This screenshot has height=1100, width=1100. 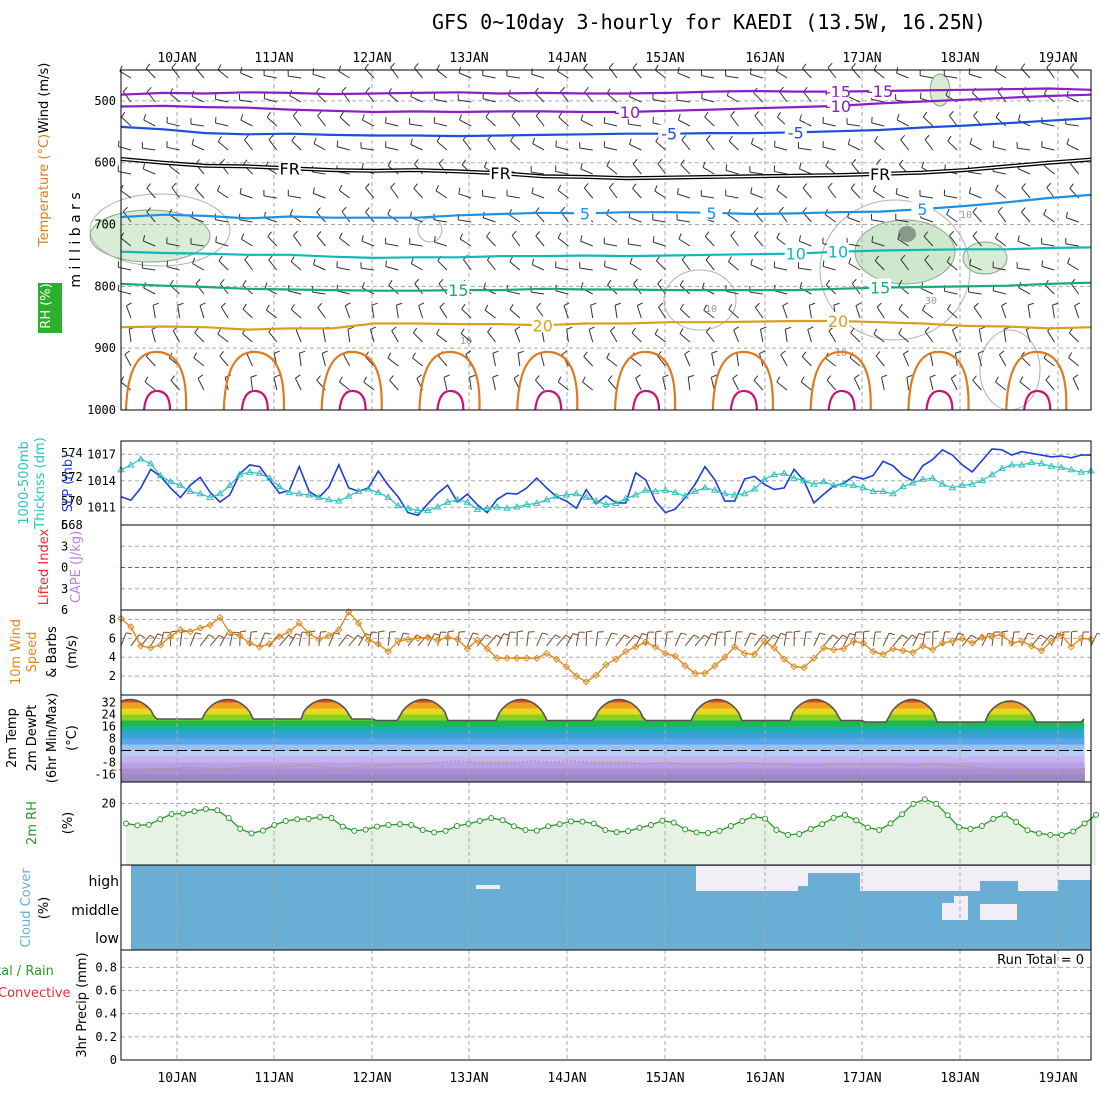 What do you see at coordinates (664, 58) in the screenshot?
I see `day-label-top: 15JAN` at bounding box center [664, 58].